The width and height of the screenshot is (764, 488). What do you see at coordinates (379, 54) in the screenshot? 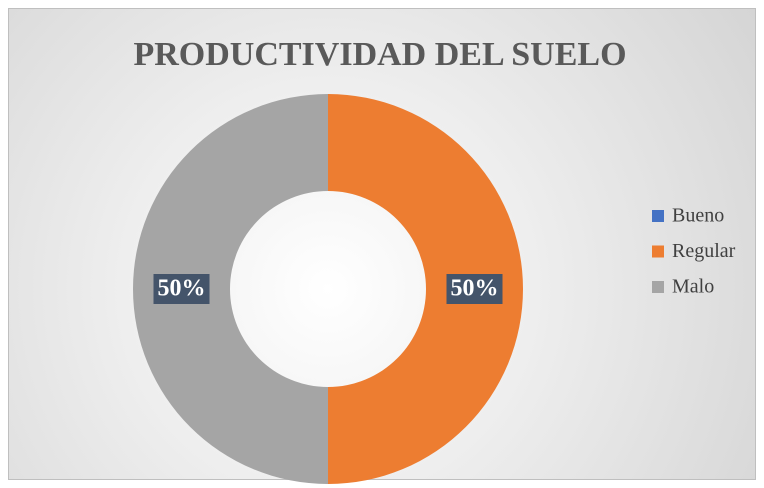
I see `chart-title: PRODUCTIVIDAD DEL SUELO` at bounding box center [379, 54].